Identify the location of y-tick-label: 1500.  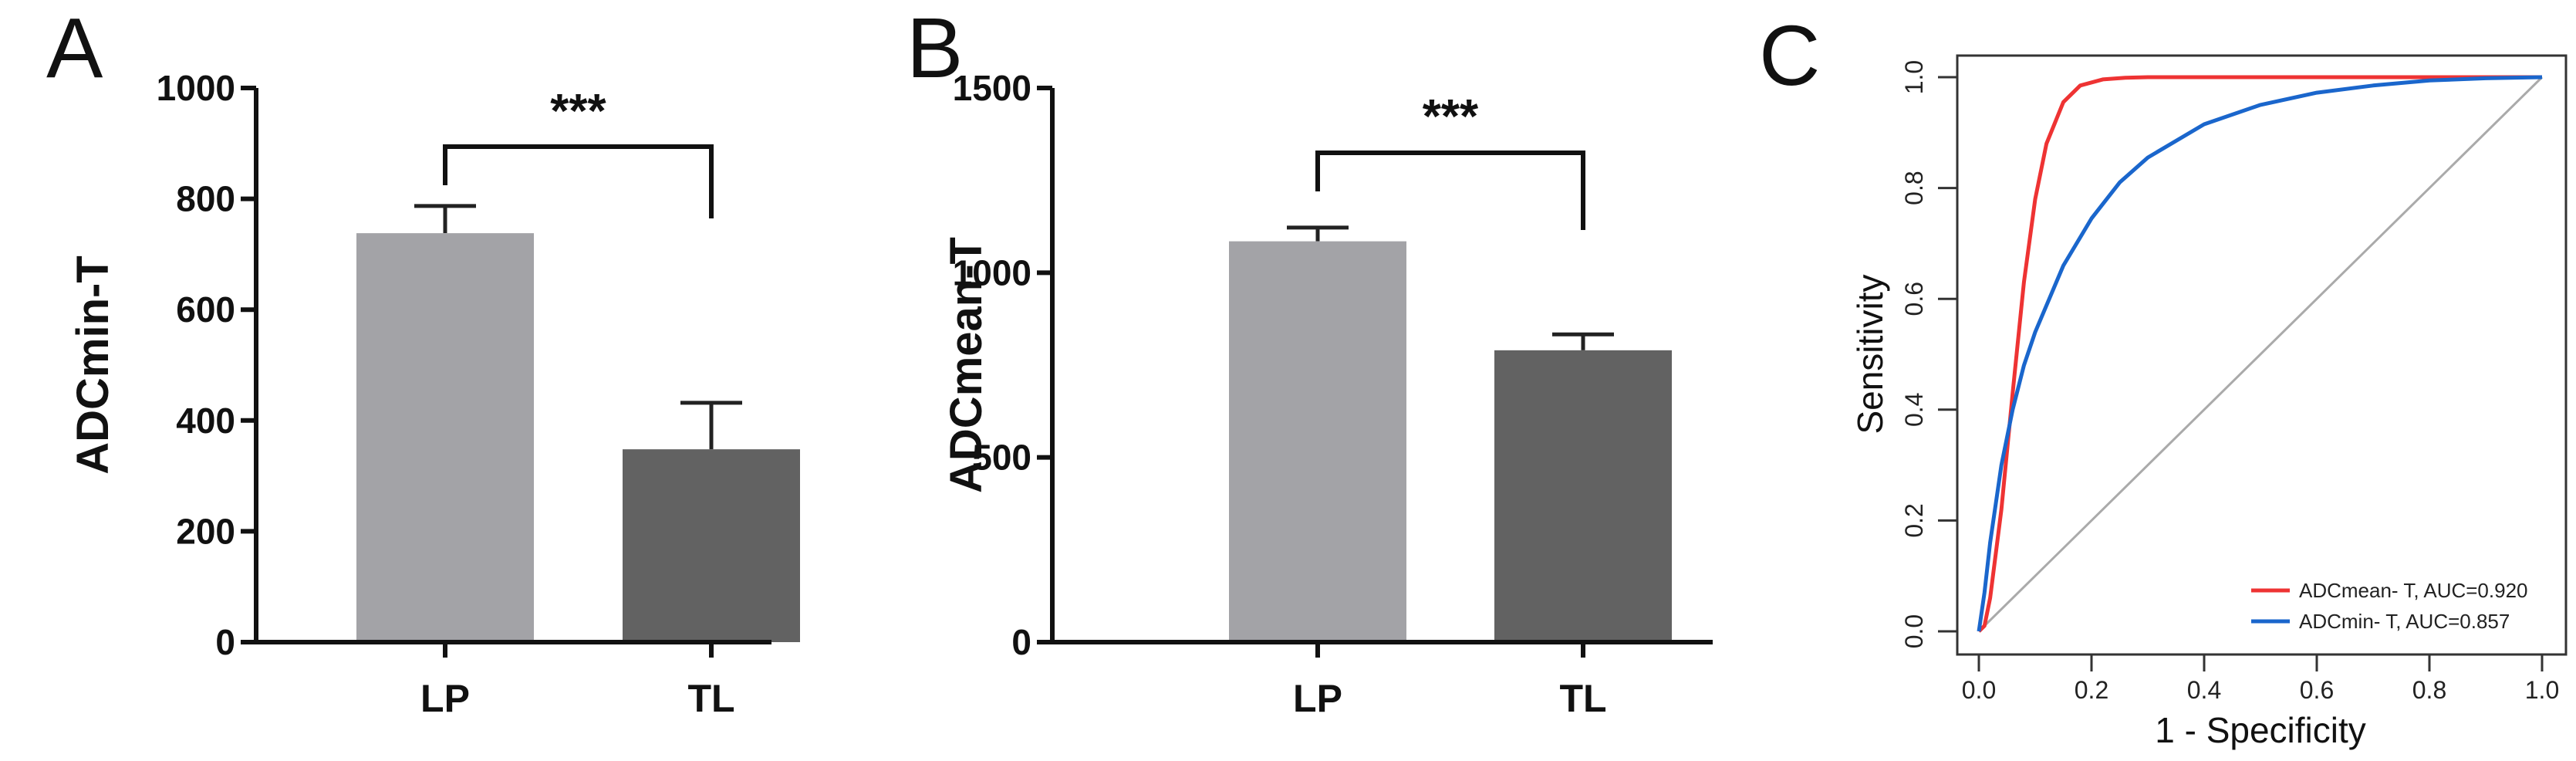
(992, 88).